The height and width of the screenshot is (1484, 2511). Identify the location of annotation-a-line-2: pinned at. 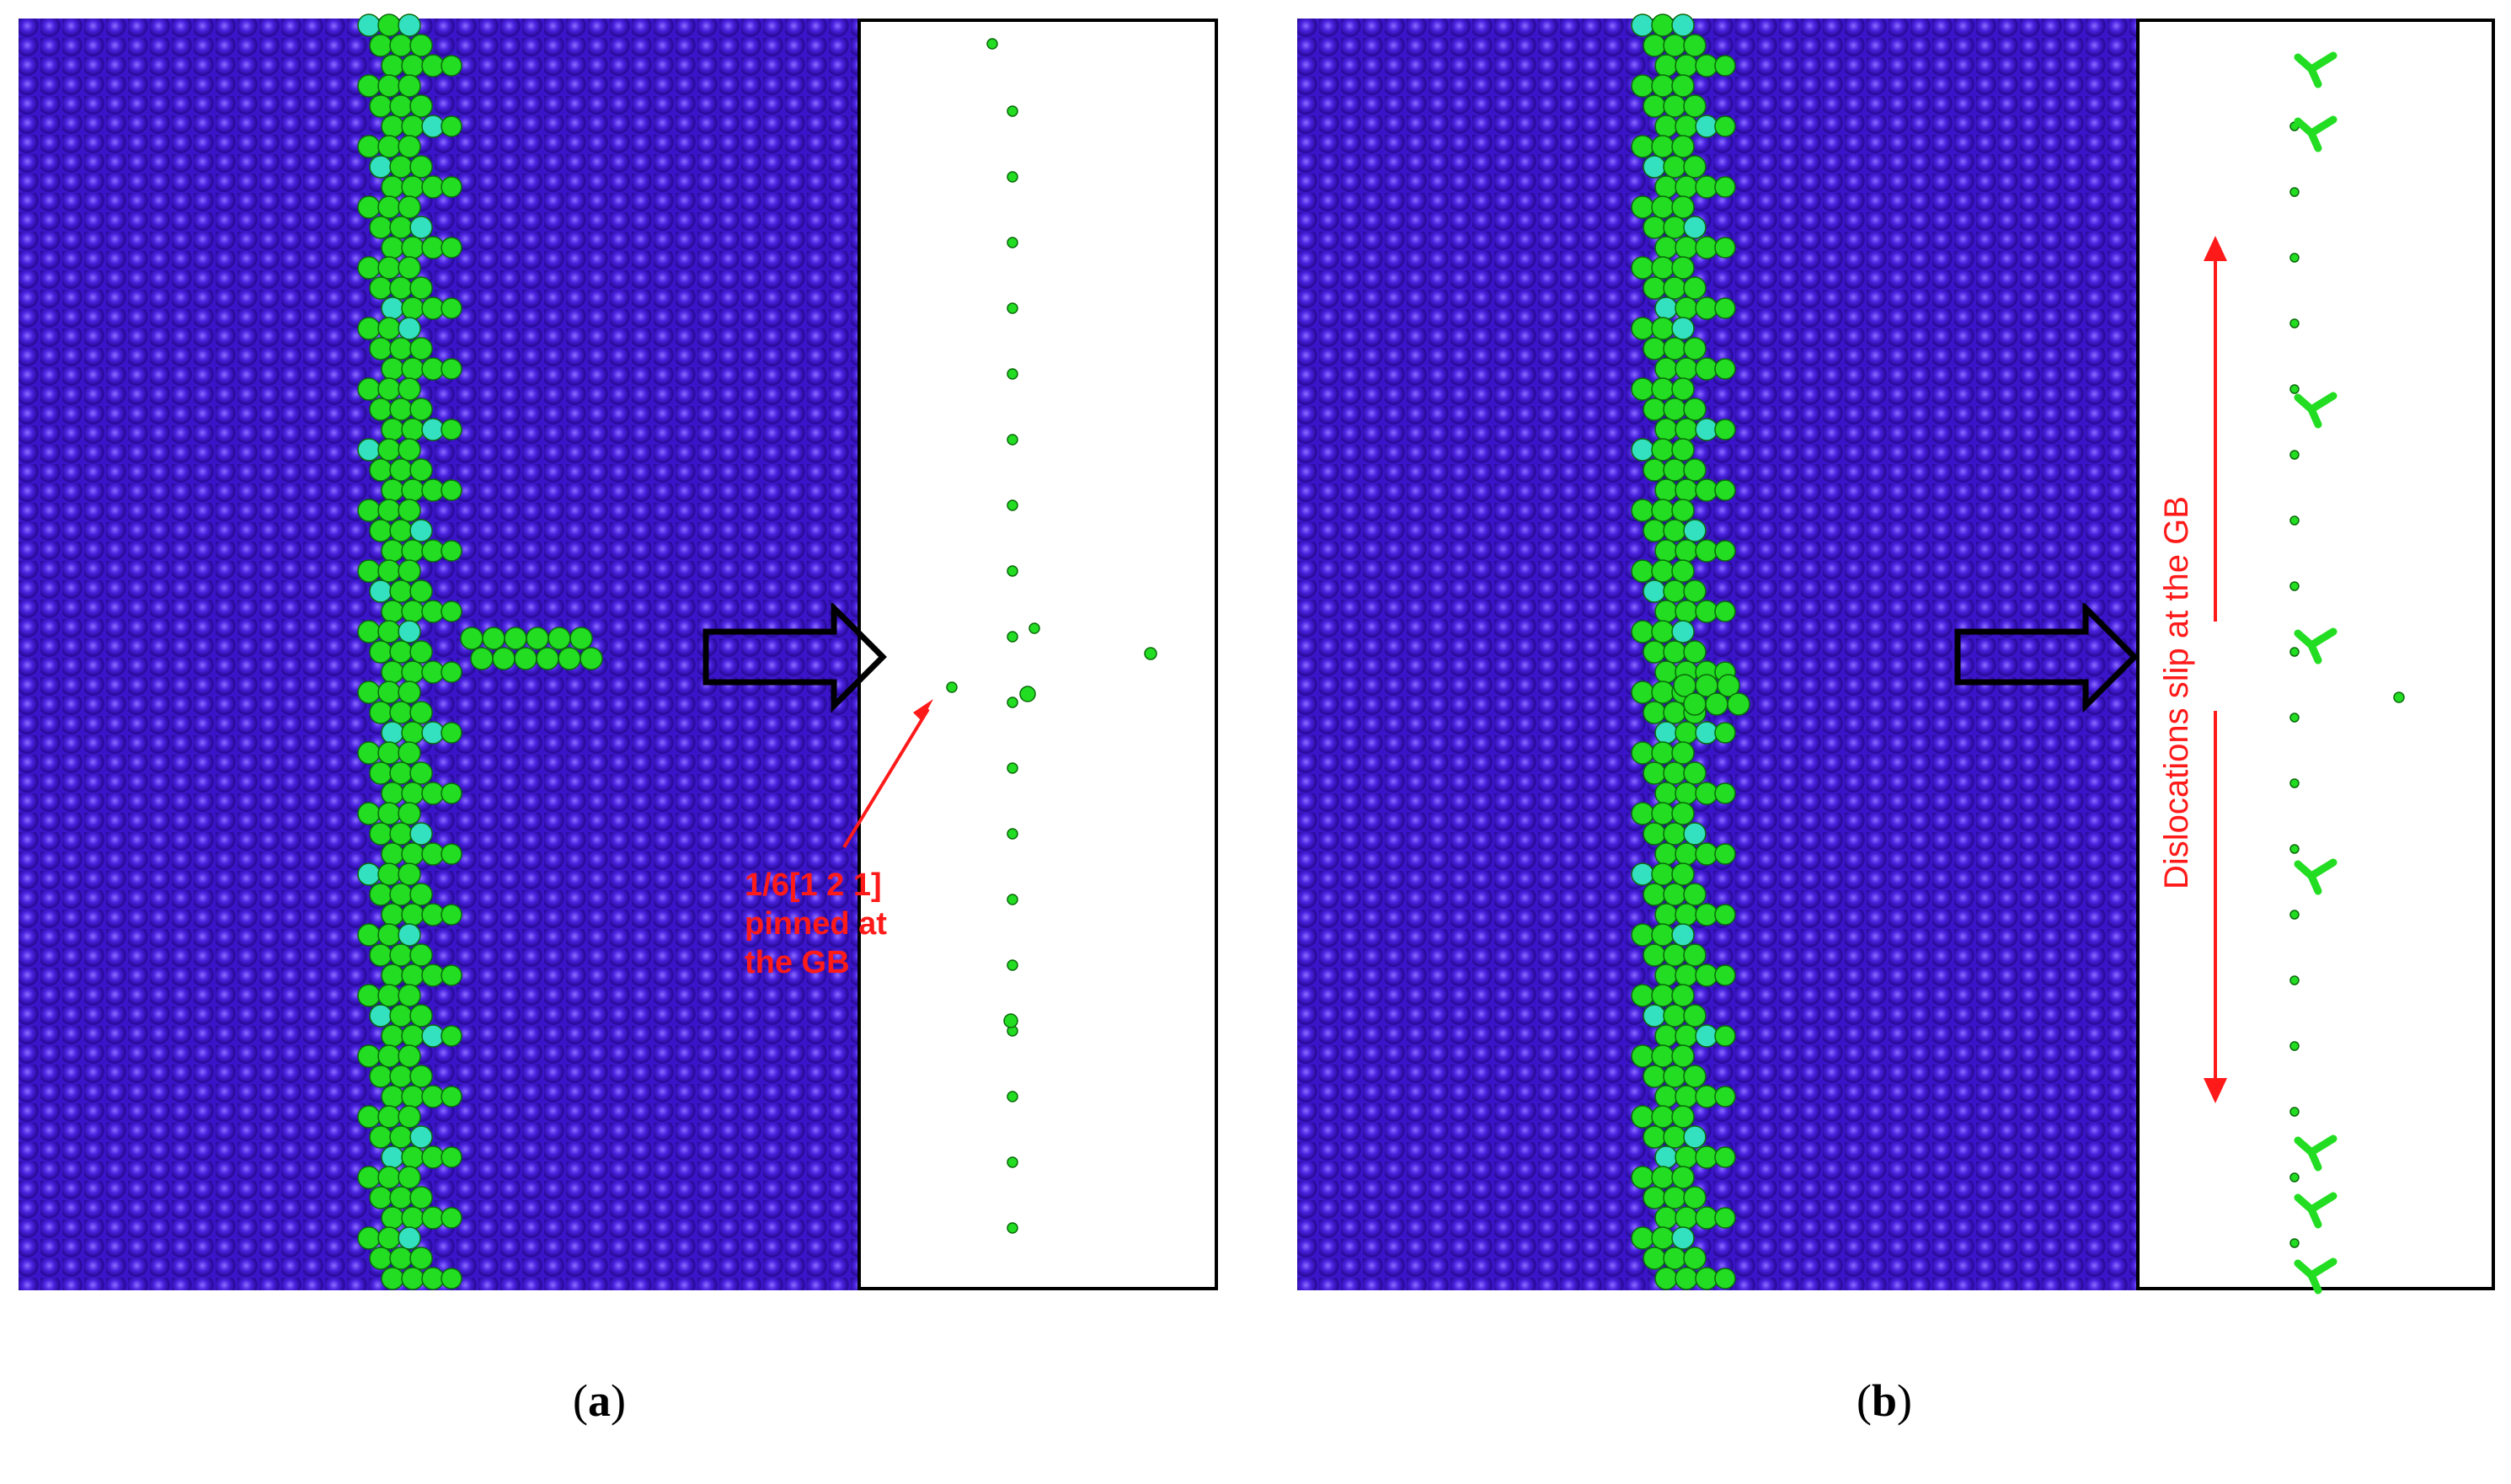
(816, 924).